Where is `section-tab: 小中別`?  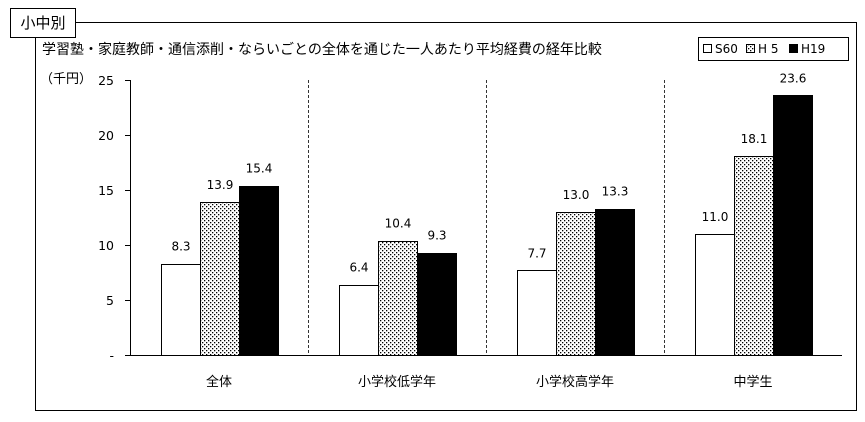
section-tab: 小中別 is located at coordinates (43, 23).